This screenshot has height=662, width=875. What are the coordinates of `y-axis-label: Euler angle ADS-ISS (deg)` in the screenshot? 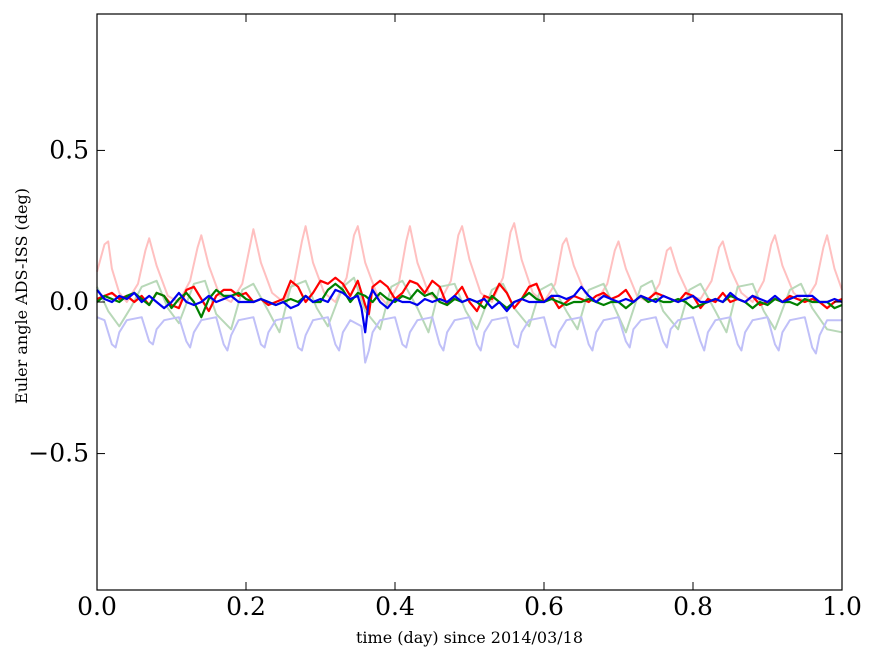 It's located at (21, 296).